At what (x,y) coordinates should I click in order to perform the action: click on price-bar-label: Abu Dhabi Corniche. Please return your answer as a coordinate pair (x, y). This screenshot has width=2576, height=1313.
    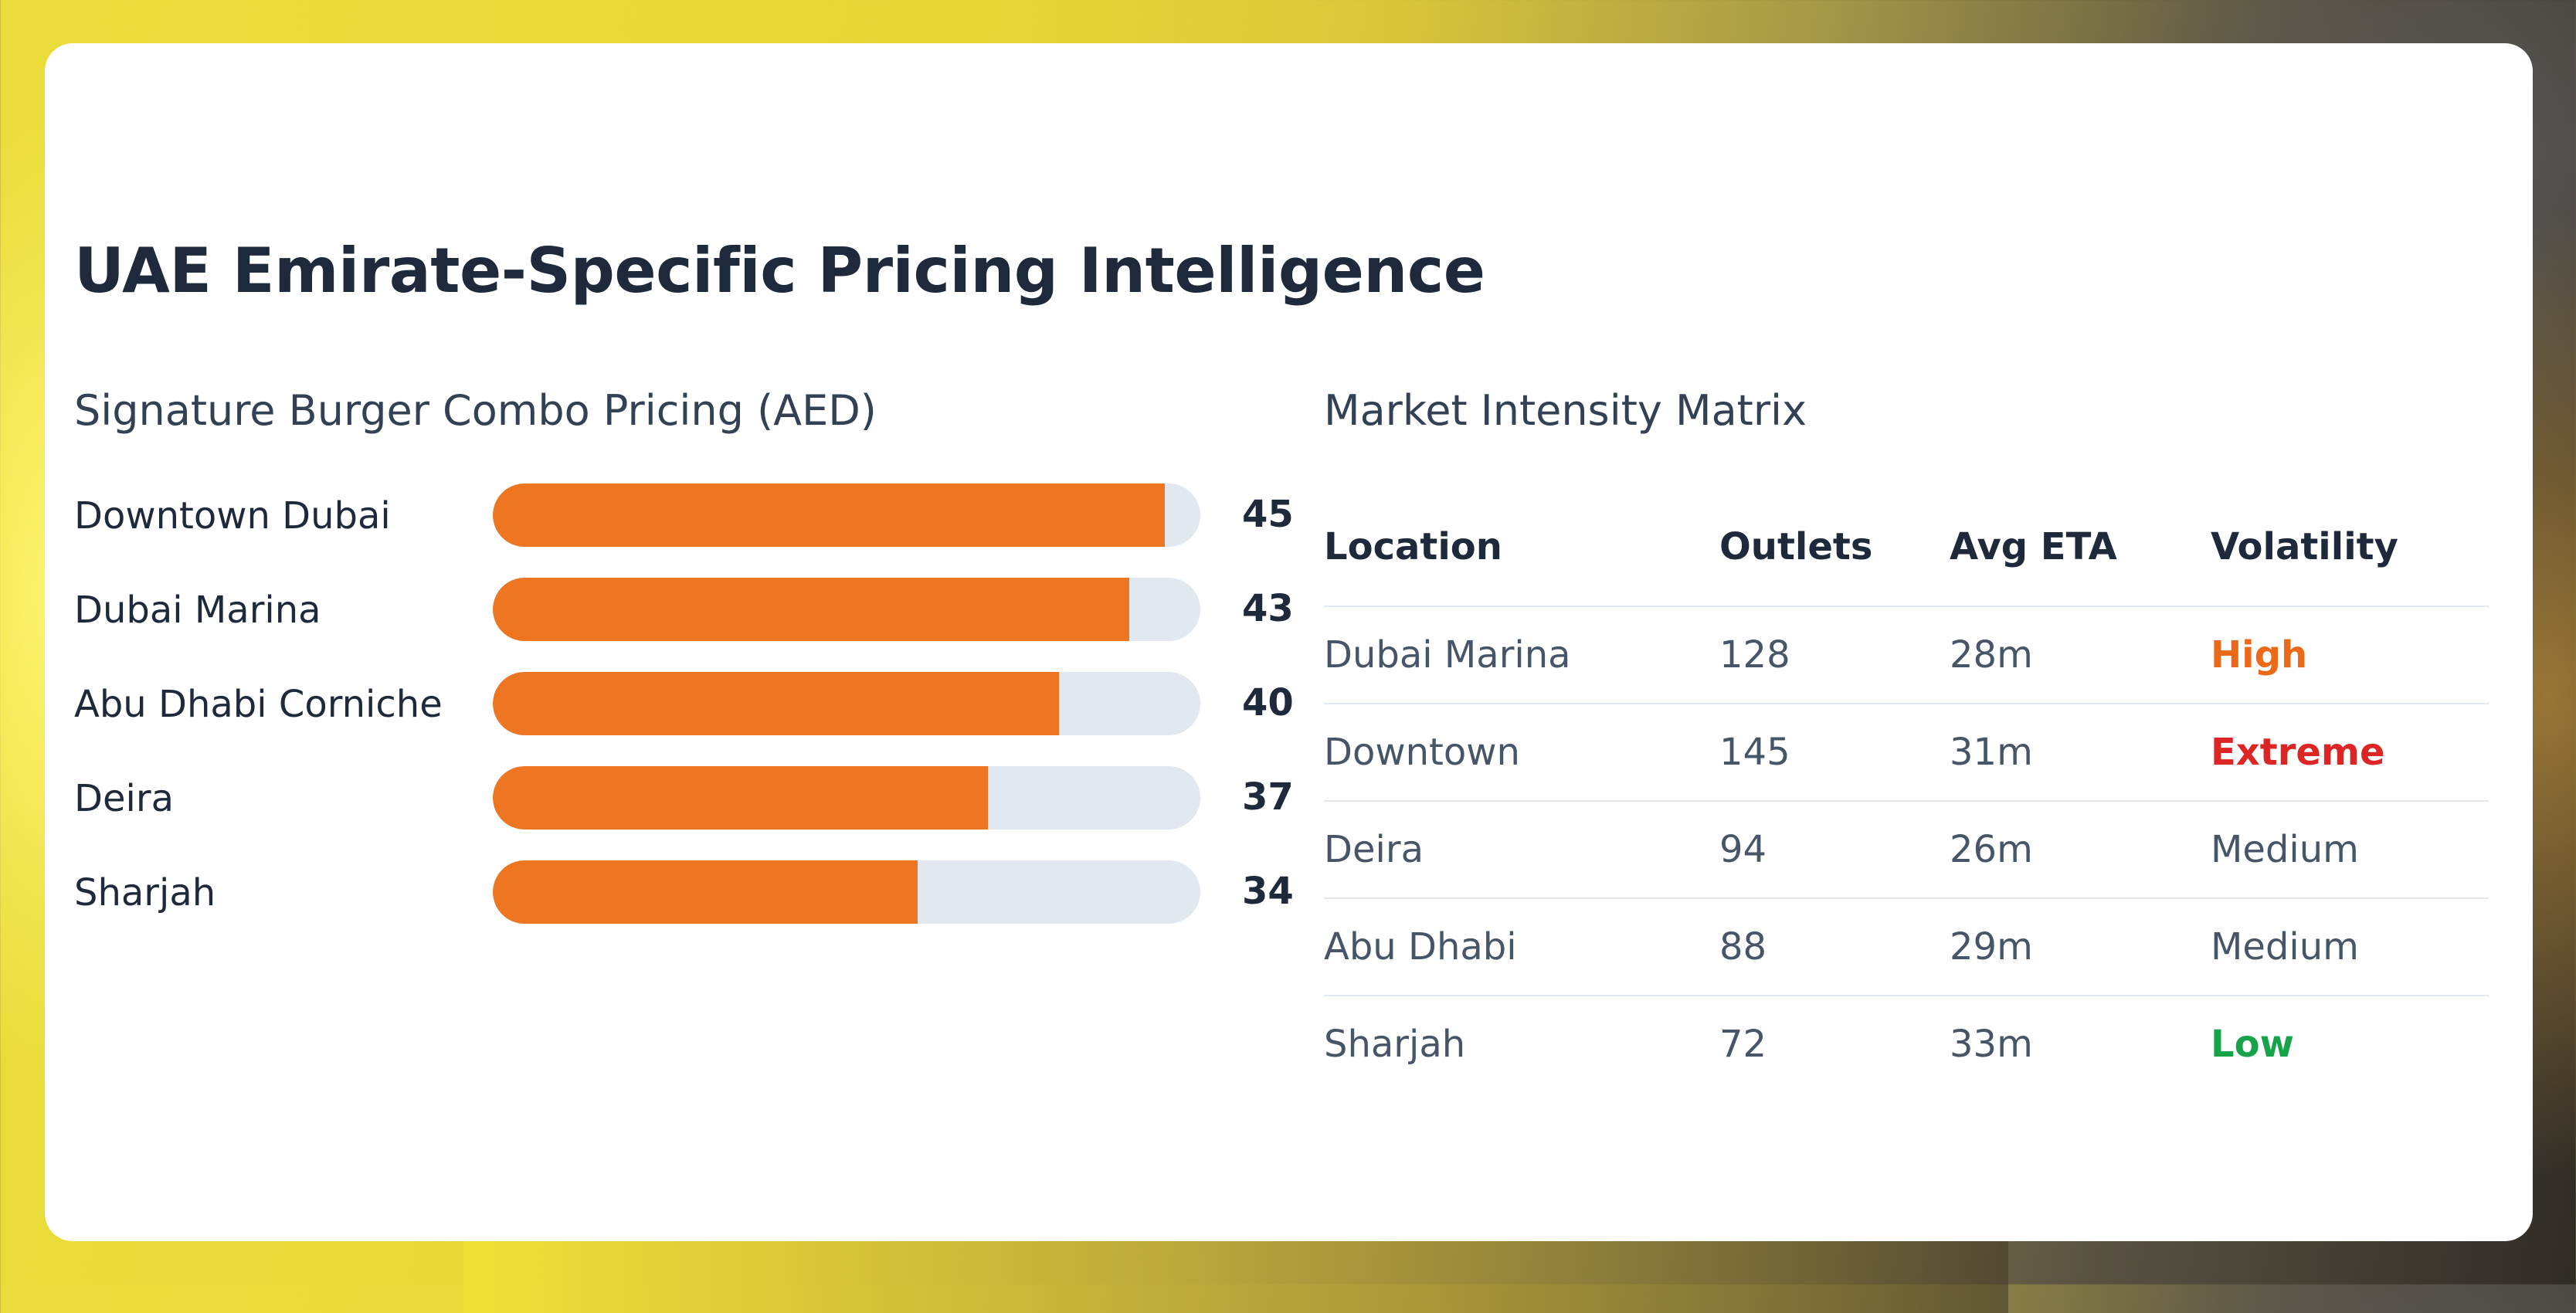
    Looking at the image, I should click on (258, 704).